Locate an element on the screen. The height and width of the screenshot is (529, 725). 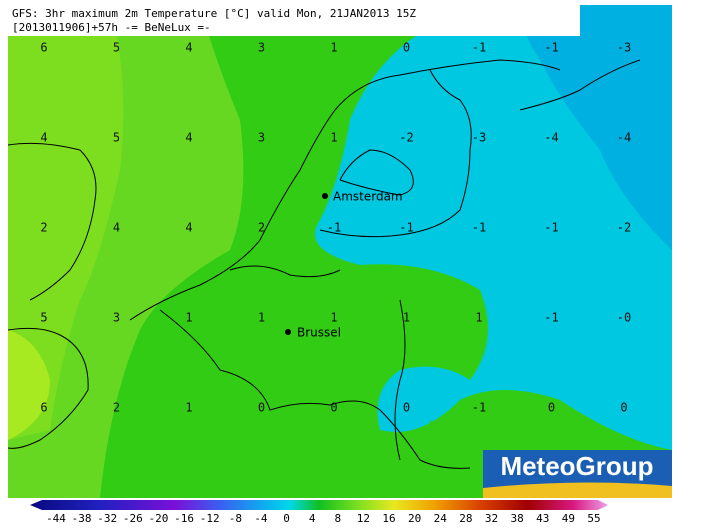
colorbar-label: 16 is located at coordinates (388, 518).